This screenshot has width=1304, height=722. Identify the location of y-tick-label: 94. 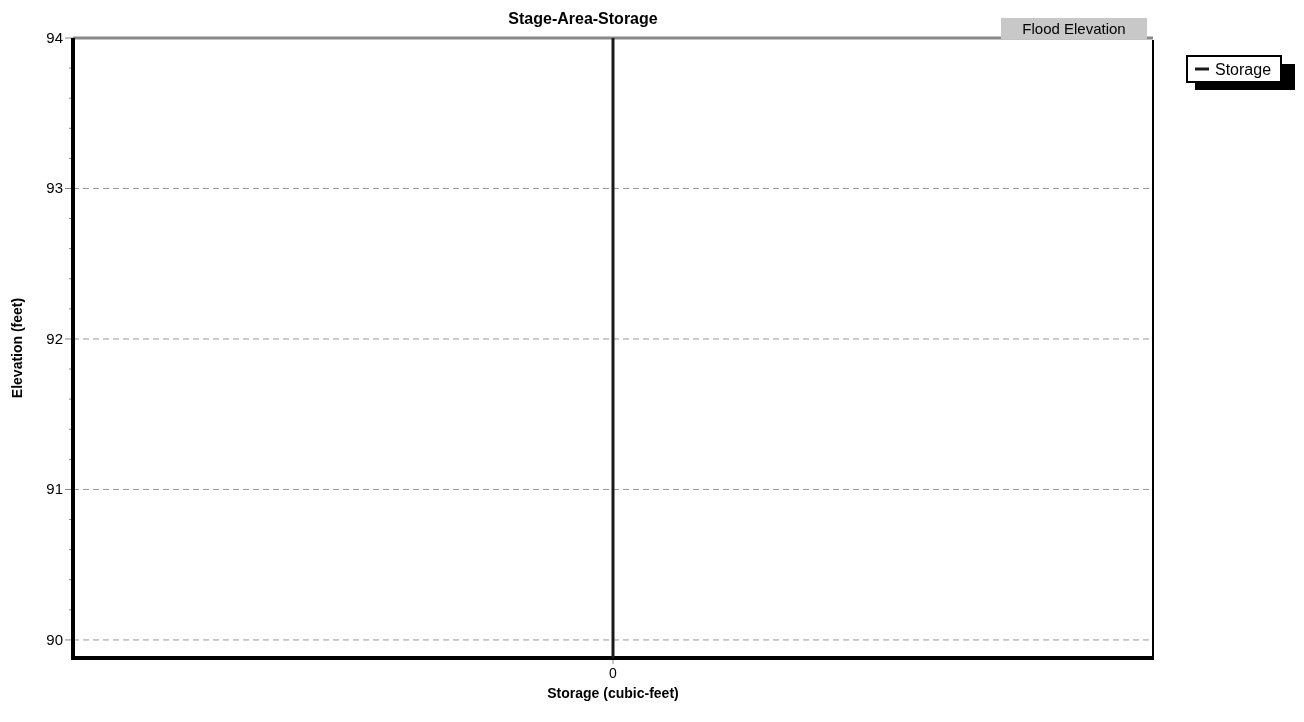
(54, 37).